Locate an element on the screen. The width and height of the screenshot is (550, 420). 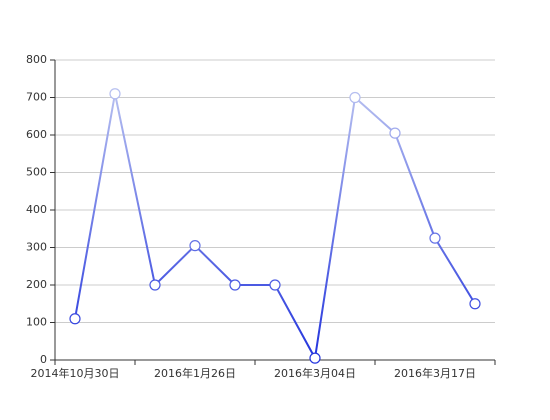
y-tick-label: 700 is located at coordinates (36, 97).